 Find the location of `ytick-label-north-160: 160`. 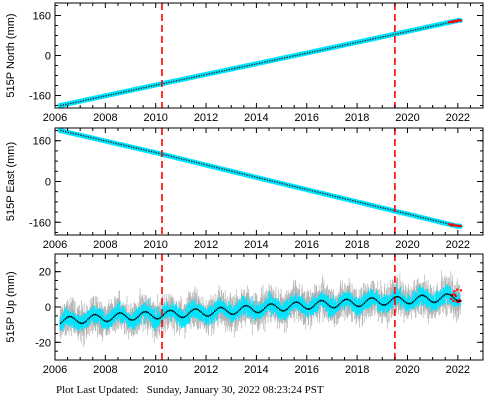

ytick-label-north-160: 160 is located at coordinates (42, 17).